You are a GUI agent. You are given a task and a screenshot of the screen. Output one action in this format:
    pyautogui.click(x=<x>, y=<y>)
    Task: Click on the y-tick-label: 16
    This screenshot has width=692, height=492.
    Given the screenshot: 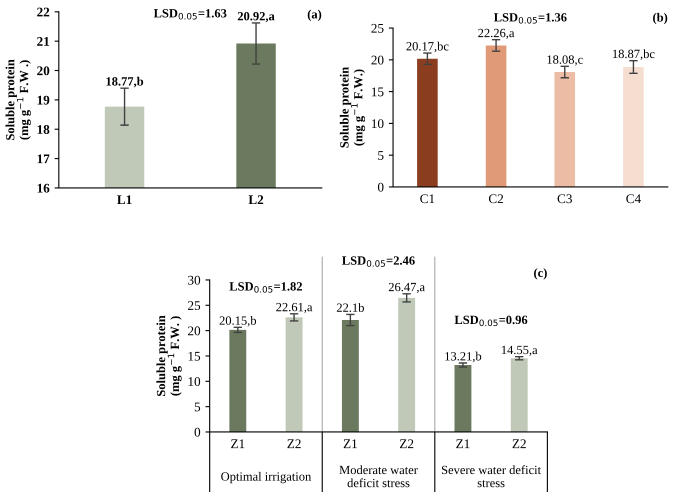 What is the action you would take?
    pyautogui.click(x=44, y=188)
    